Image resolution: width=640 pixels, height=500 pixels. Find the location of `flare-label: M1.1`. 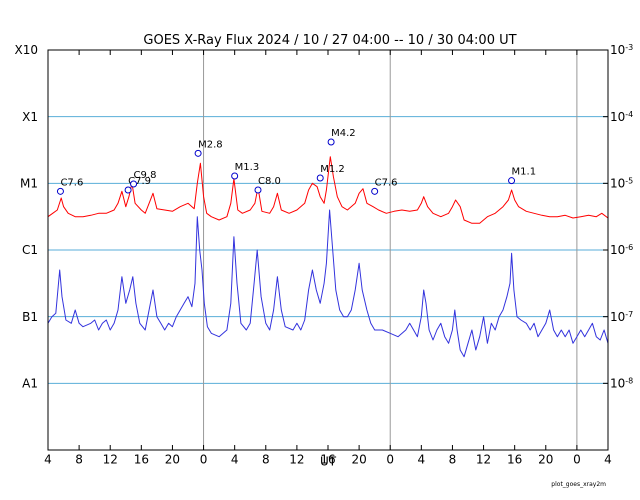

flare-label: M1.1 is located at coordinates (524, 172).